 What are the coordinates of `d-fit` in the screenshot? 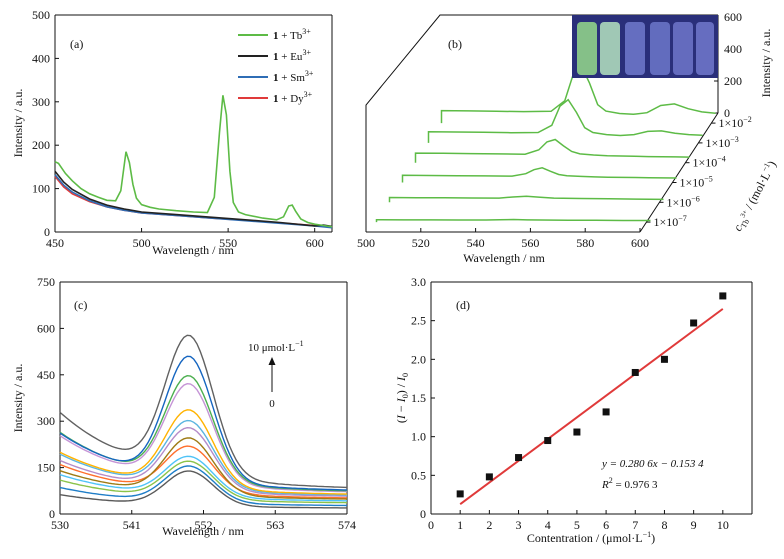 It's located at (591, 406).